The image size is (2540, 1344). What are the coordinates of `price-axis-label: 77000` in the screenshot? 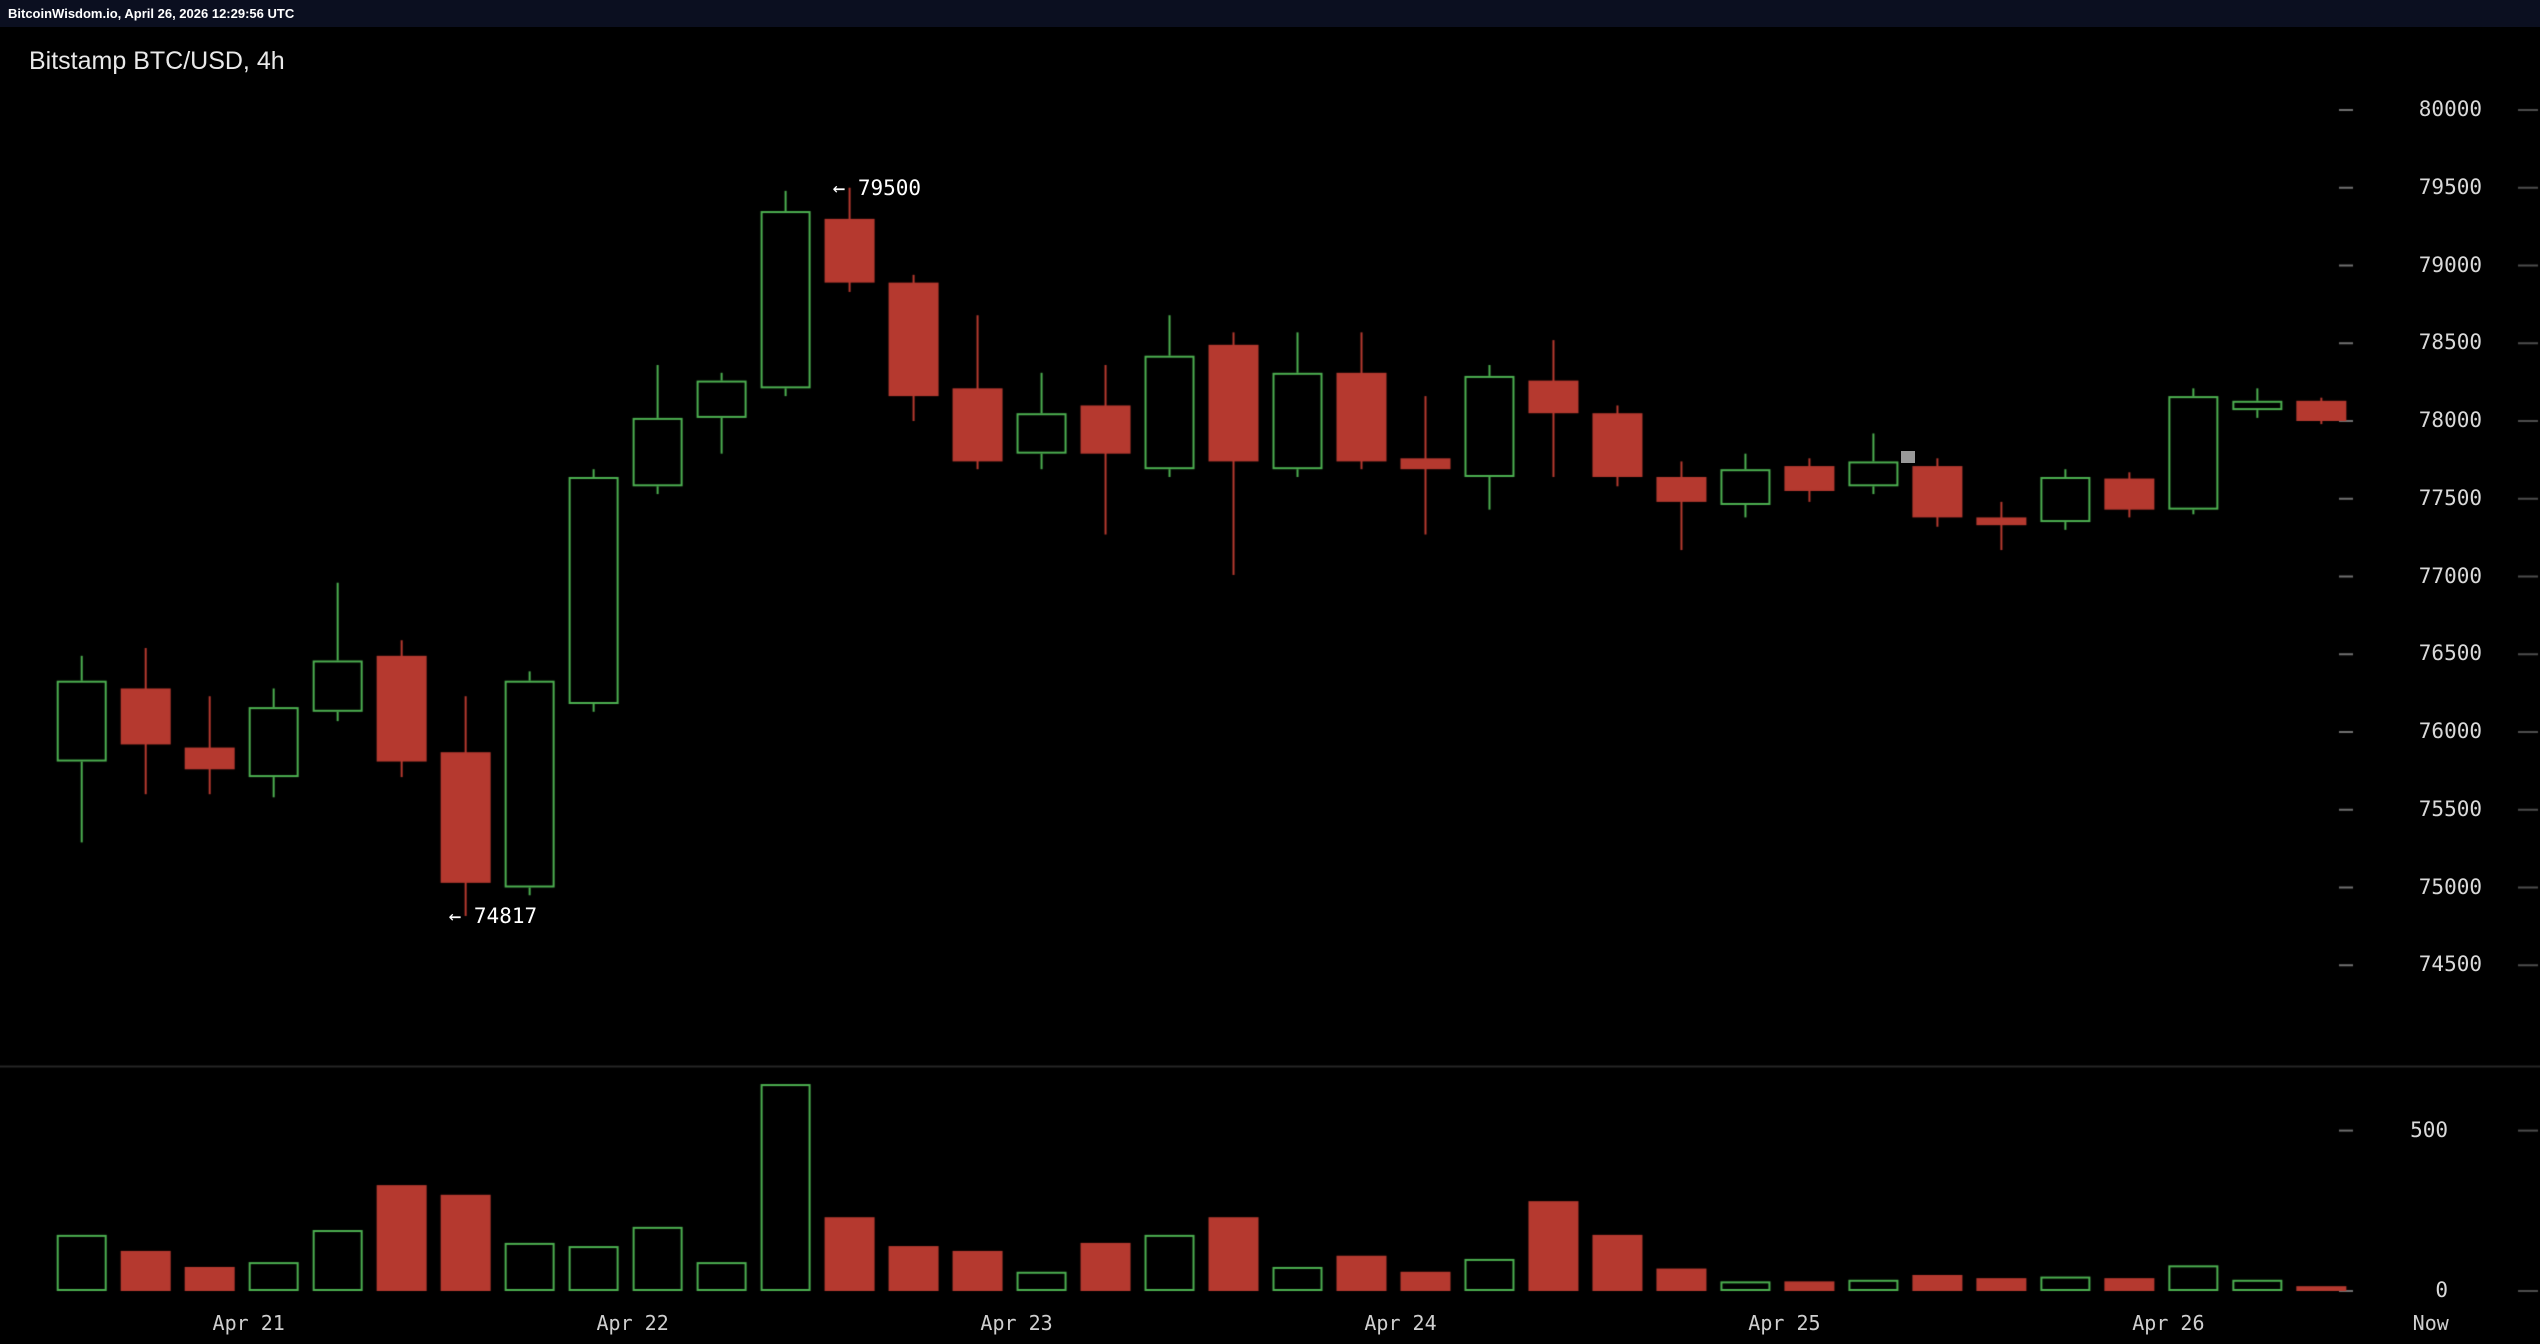 It's located at (2450, 575).